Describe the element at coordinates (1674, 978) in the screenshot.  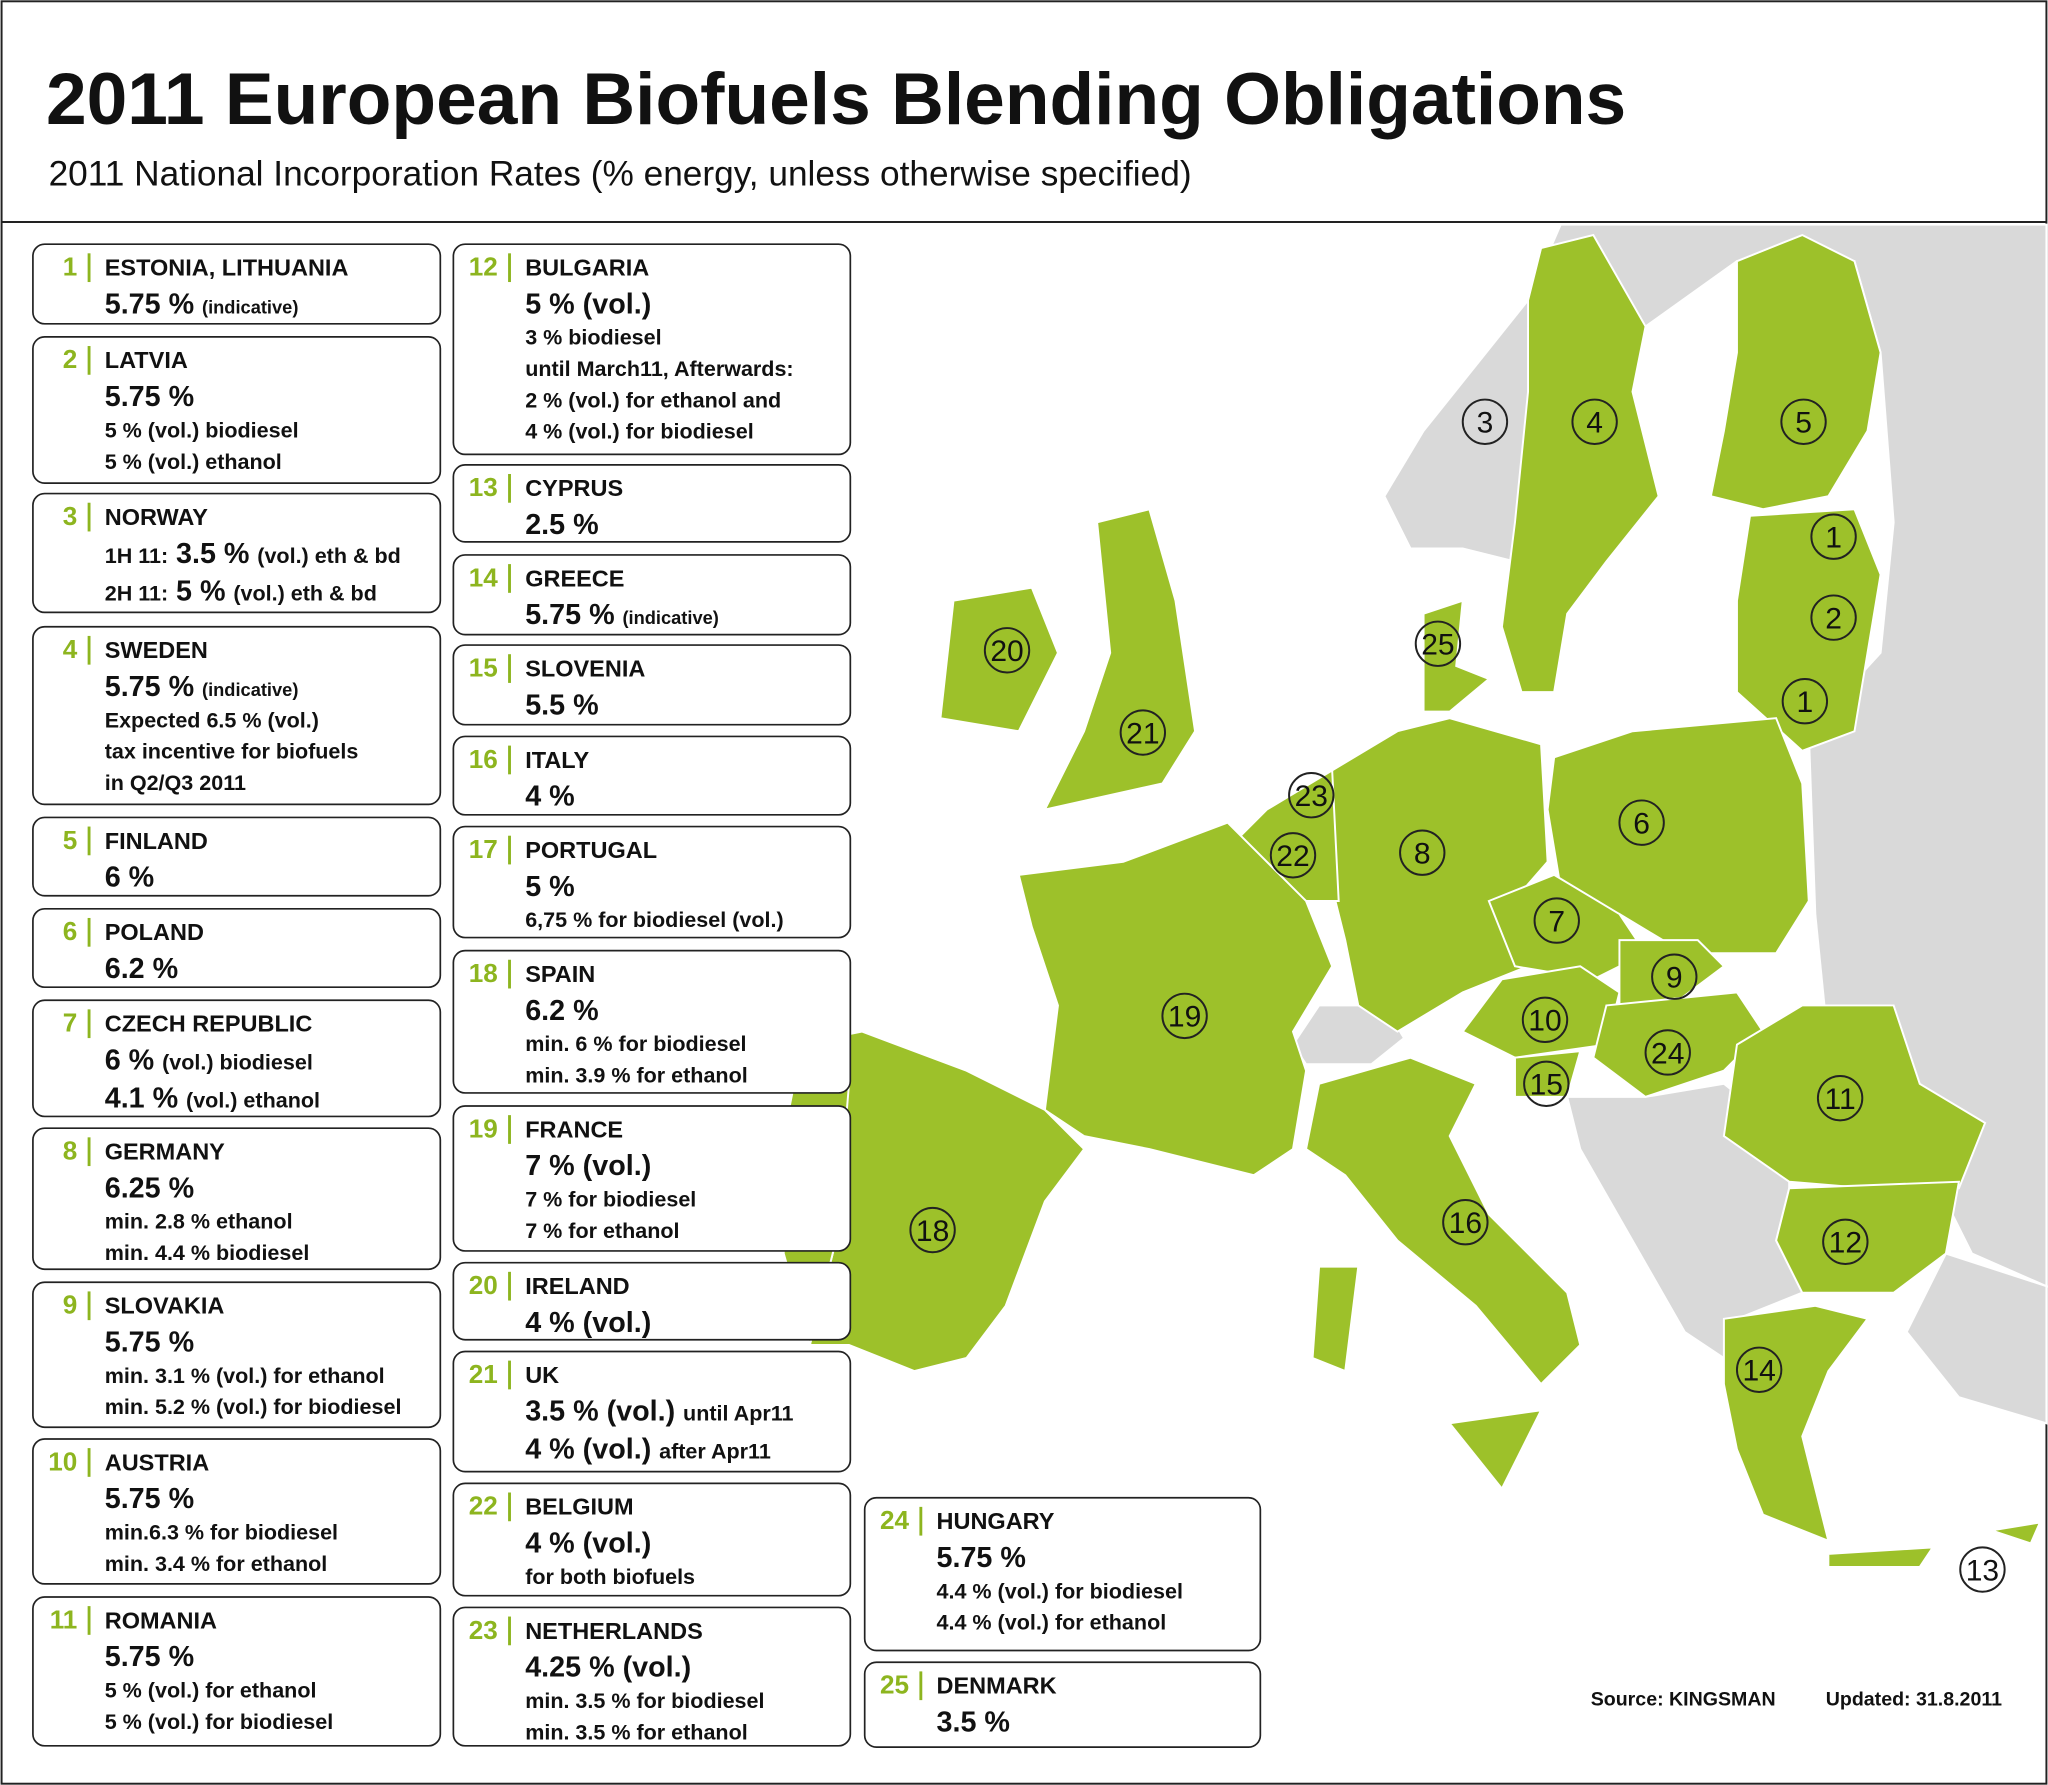
I see `map-label: 9` at that location.